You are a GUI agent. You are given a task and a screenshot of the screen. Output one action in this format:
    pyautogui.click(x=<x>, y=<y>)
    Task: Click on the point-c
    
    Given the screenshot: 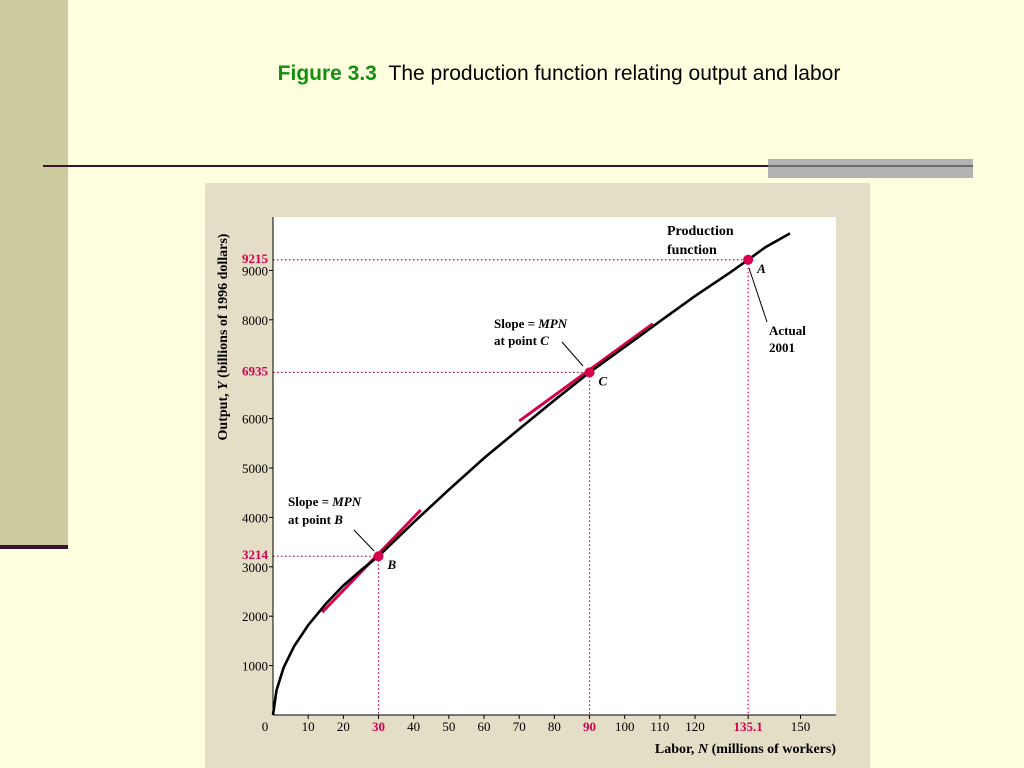 What is the action you would take?
    pyautogui.click(x=589, y=372)
    